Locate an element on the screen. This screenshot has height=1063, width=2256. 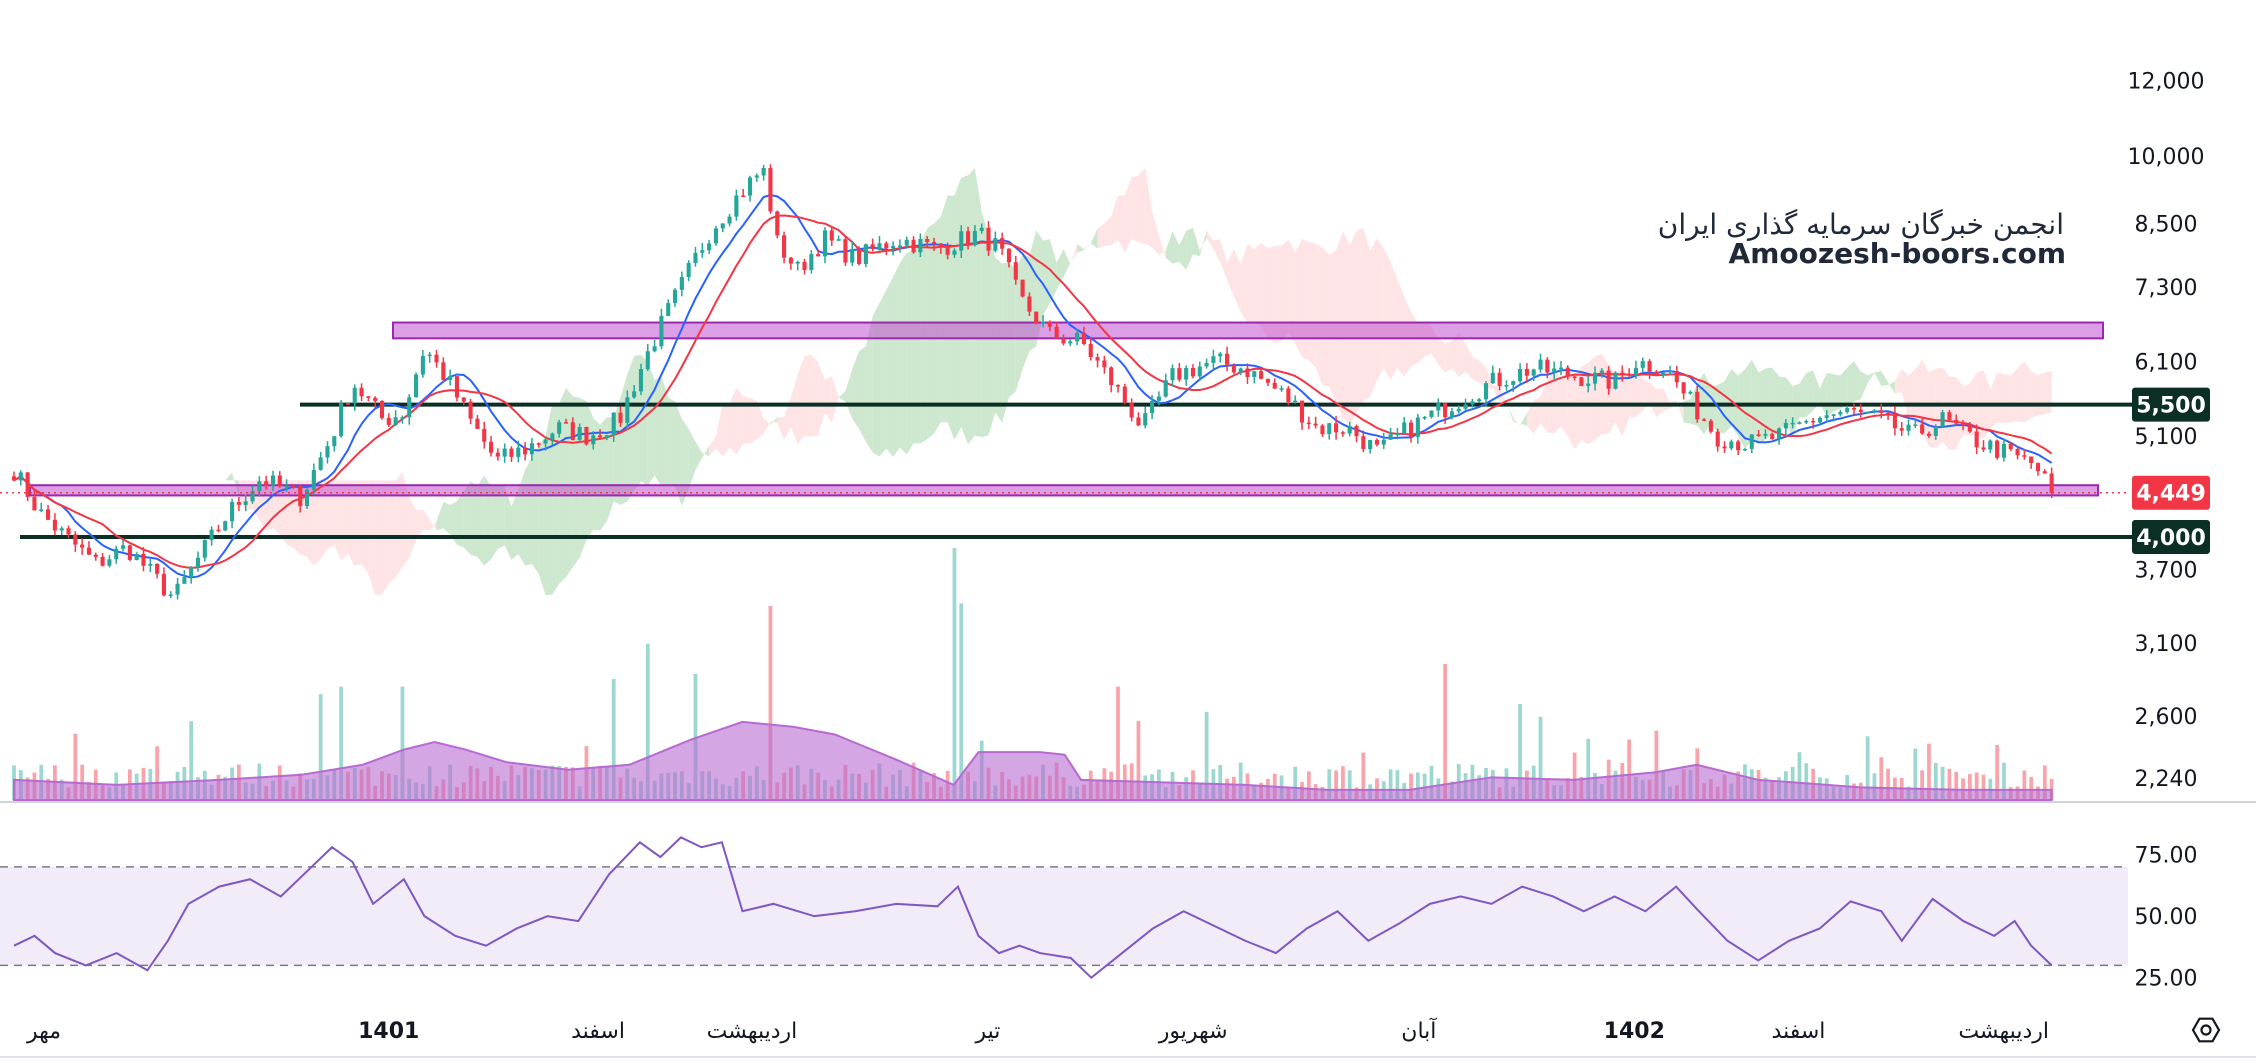
horizontal-levels is located at coordinates (1078, 470).